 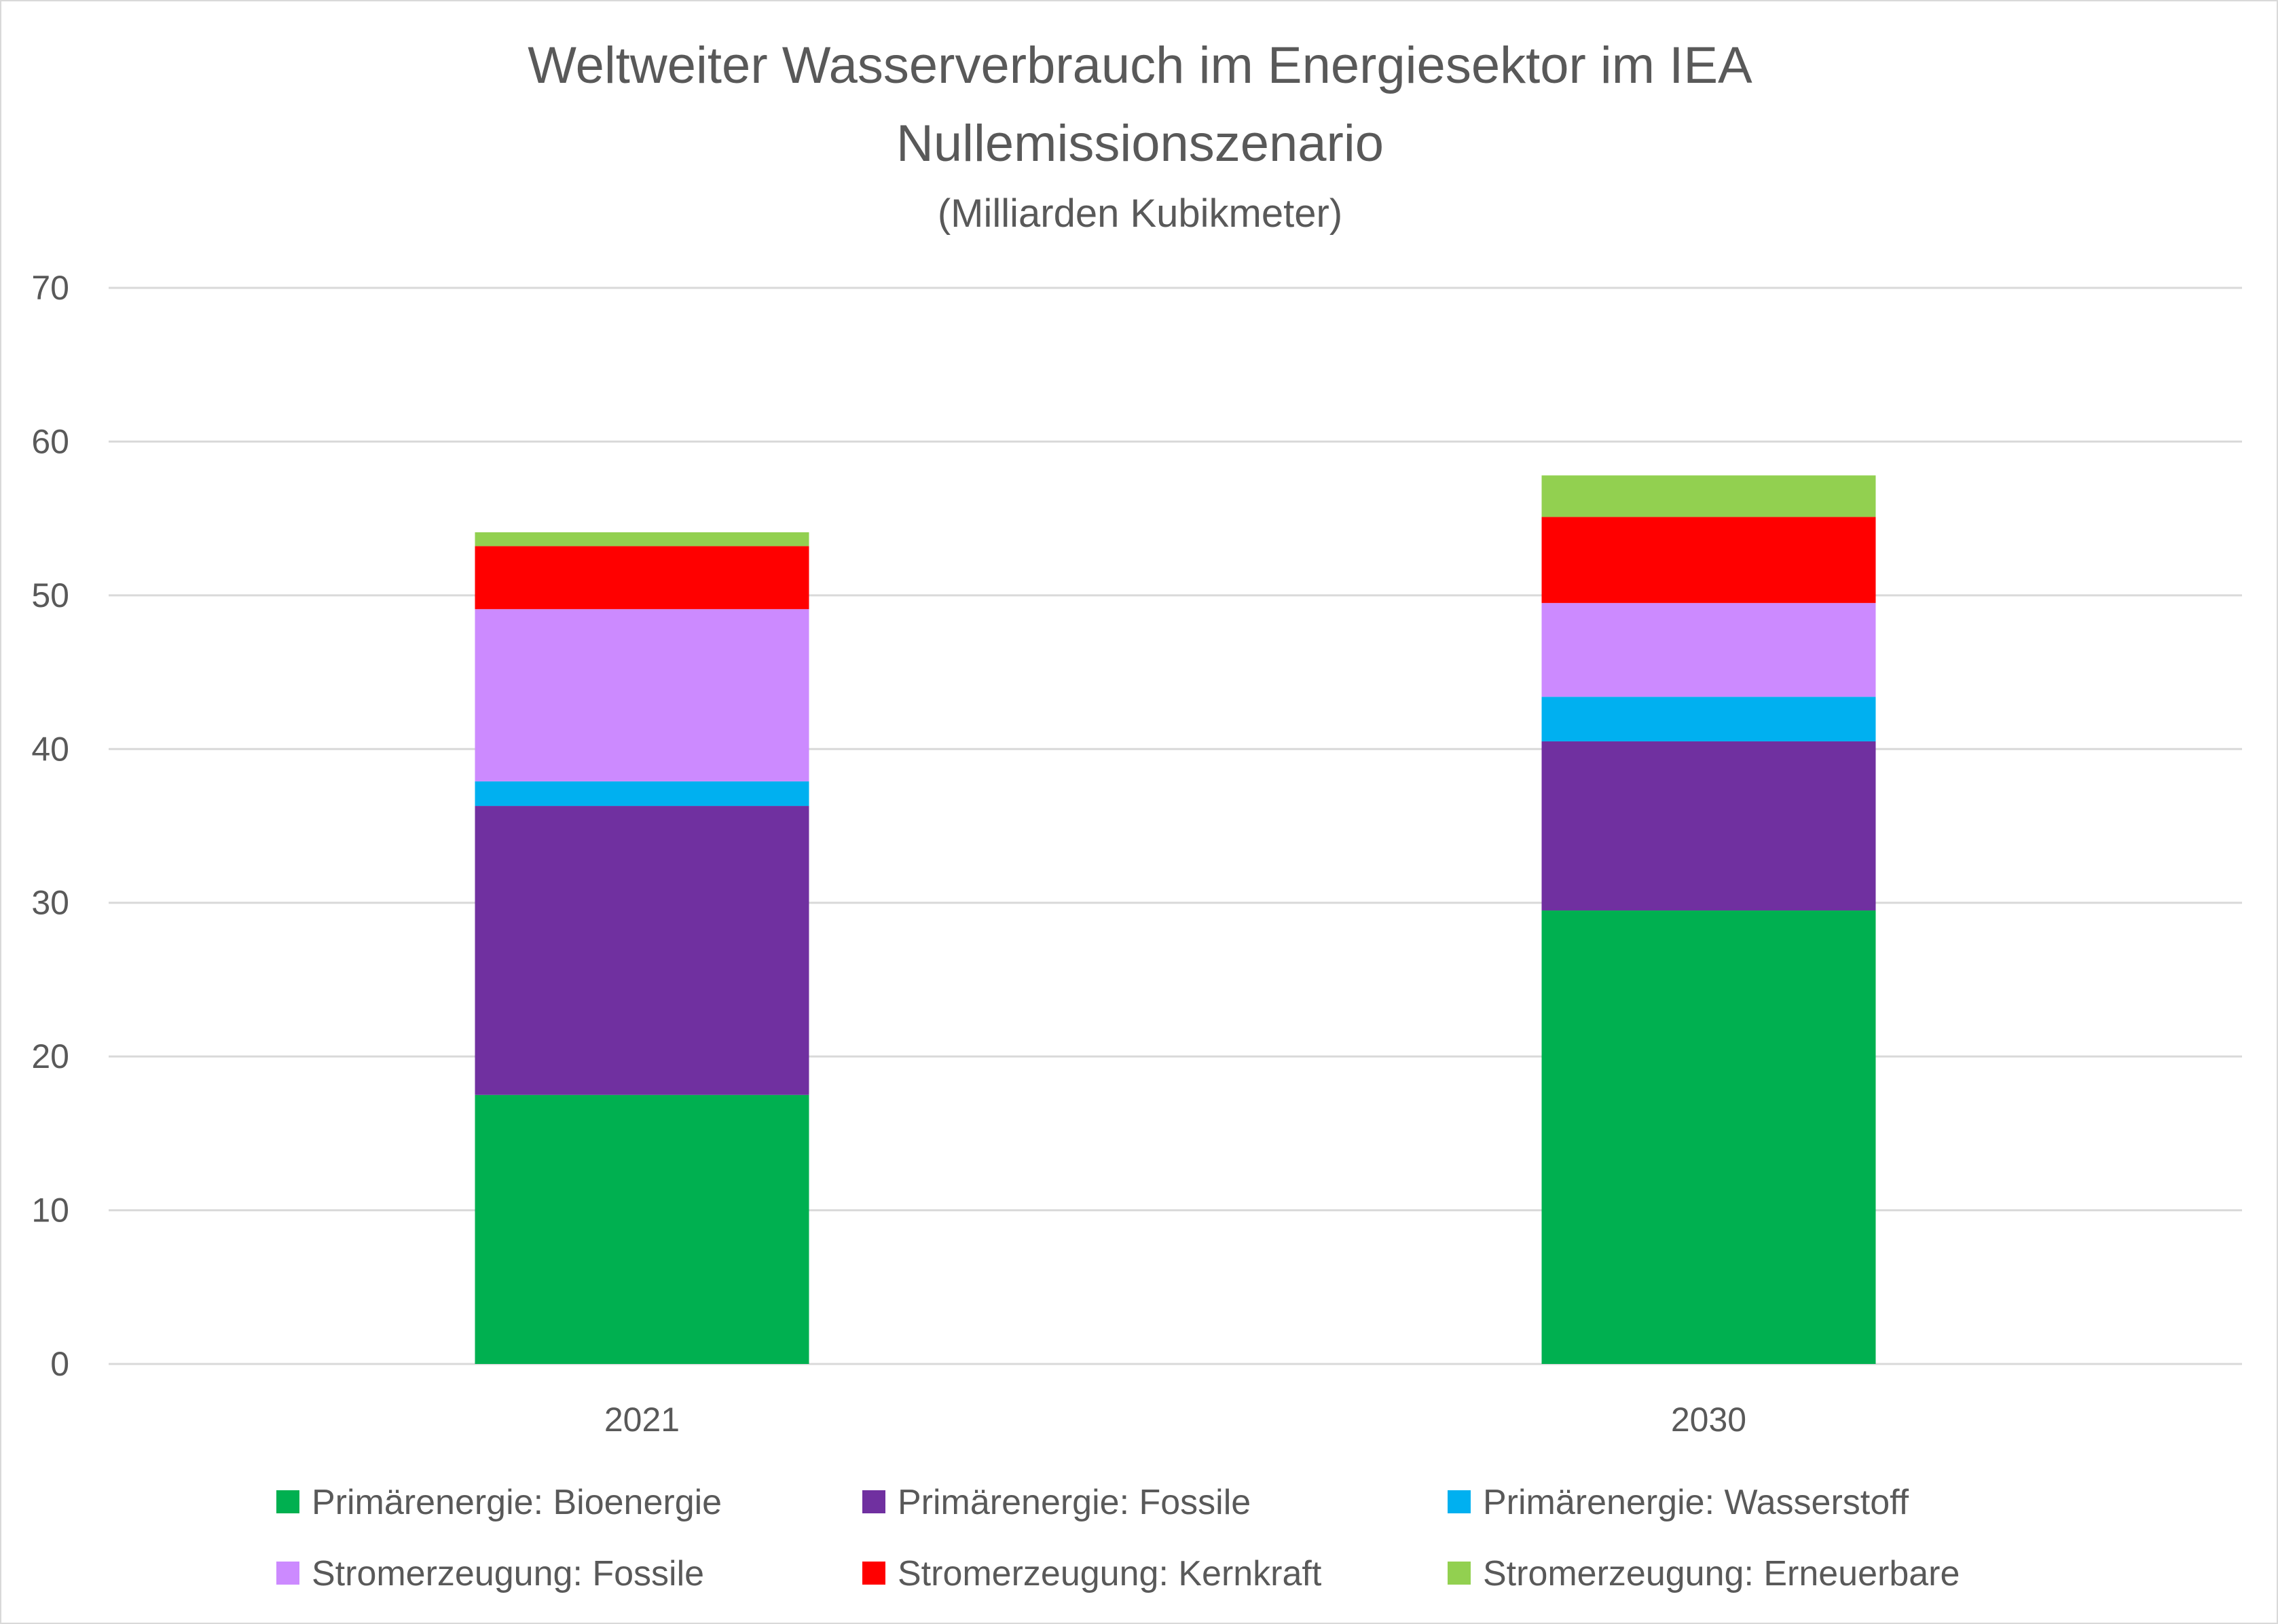 I want to click on y-tick-label: 40, so click(x=50, y=749).